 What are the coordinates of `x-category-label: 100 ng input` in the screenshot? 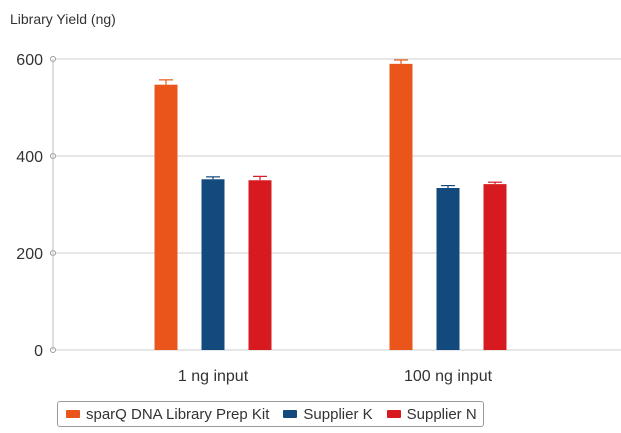 It's located at (448, 376).